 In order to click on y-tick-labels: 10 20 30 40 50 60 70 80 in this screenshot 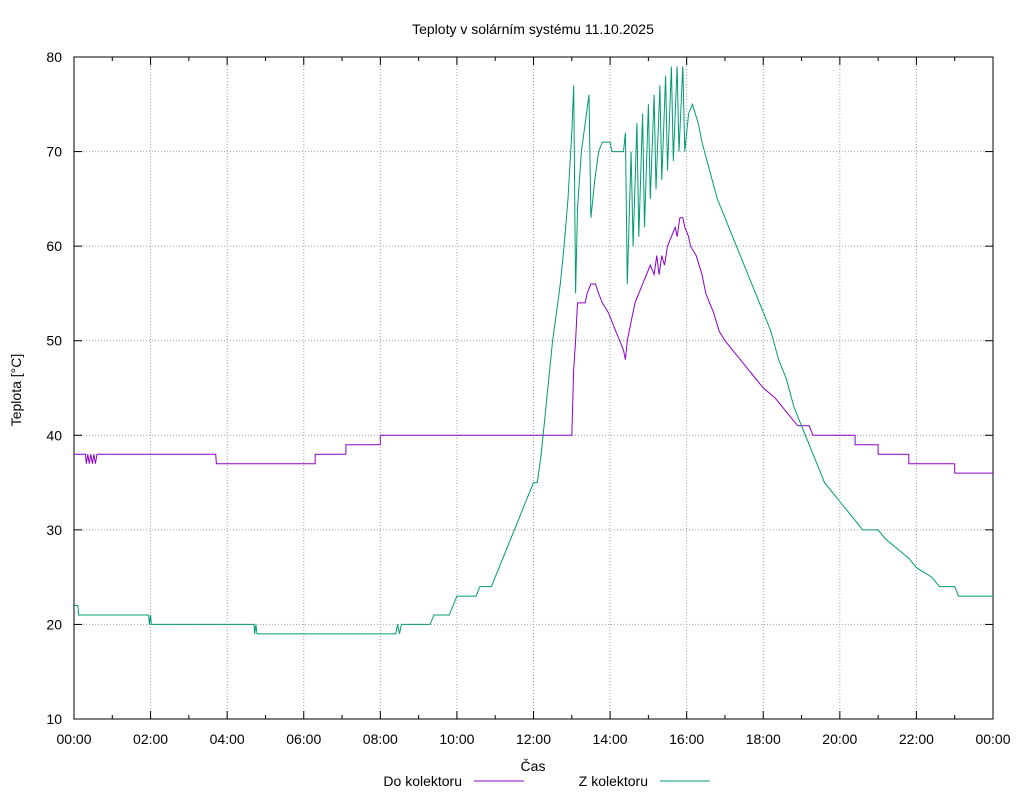, I will do `click(54, 388)`.